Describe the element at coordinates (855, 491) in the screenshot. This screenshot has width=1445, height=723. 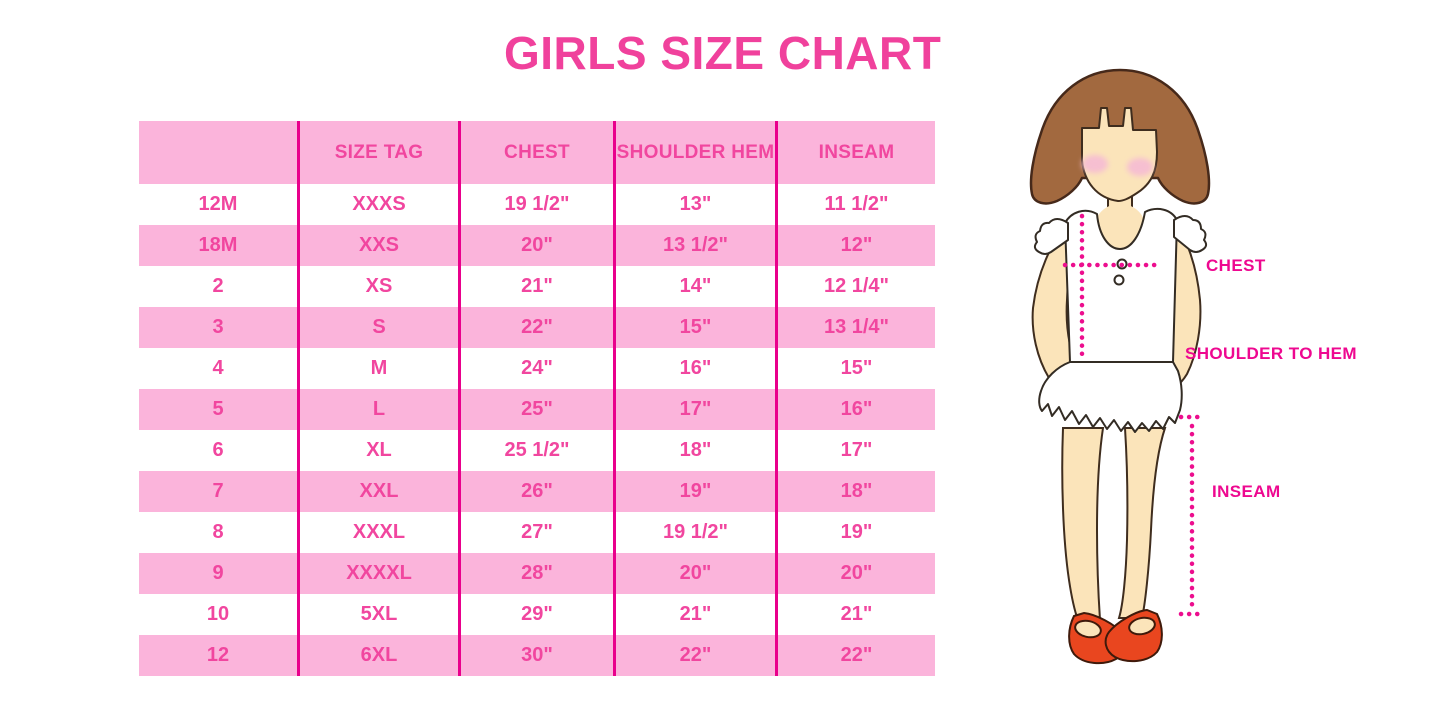
I see `cell-inseam: 18"` at that location.